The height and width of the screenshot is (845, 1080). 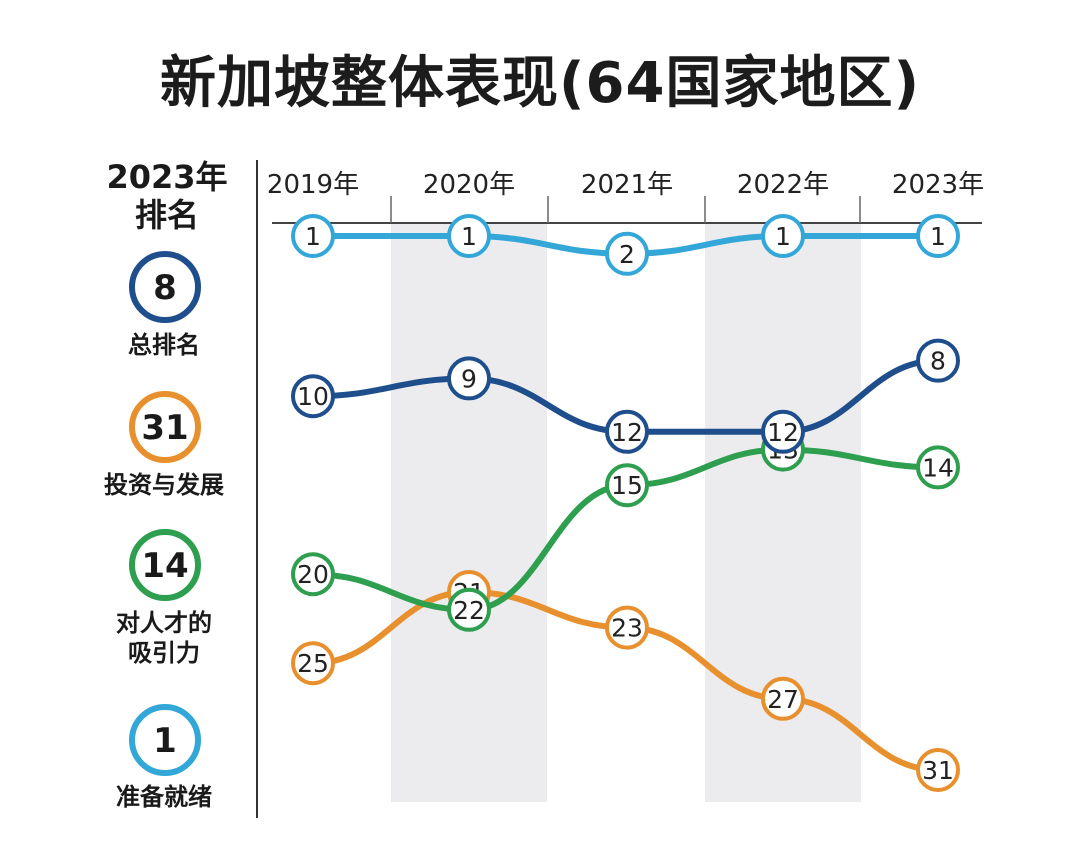 I want to click on data-label: 2, so click(x=627, y=254).